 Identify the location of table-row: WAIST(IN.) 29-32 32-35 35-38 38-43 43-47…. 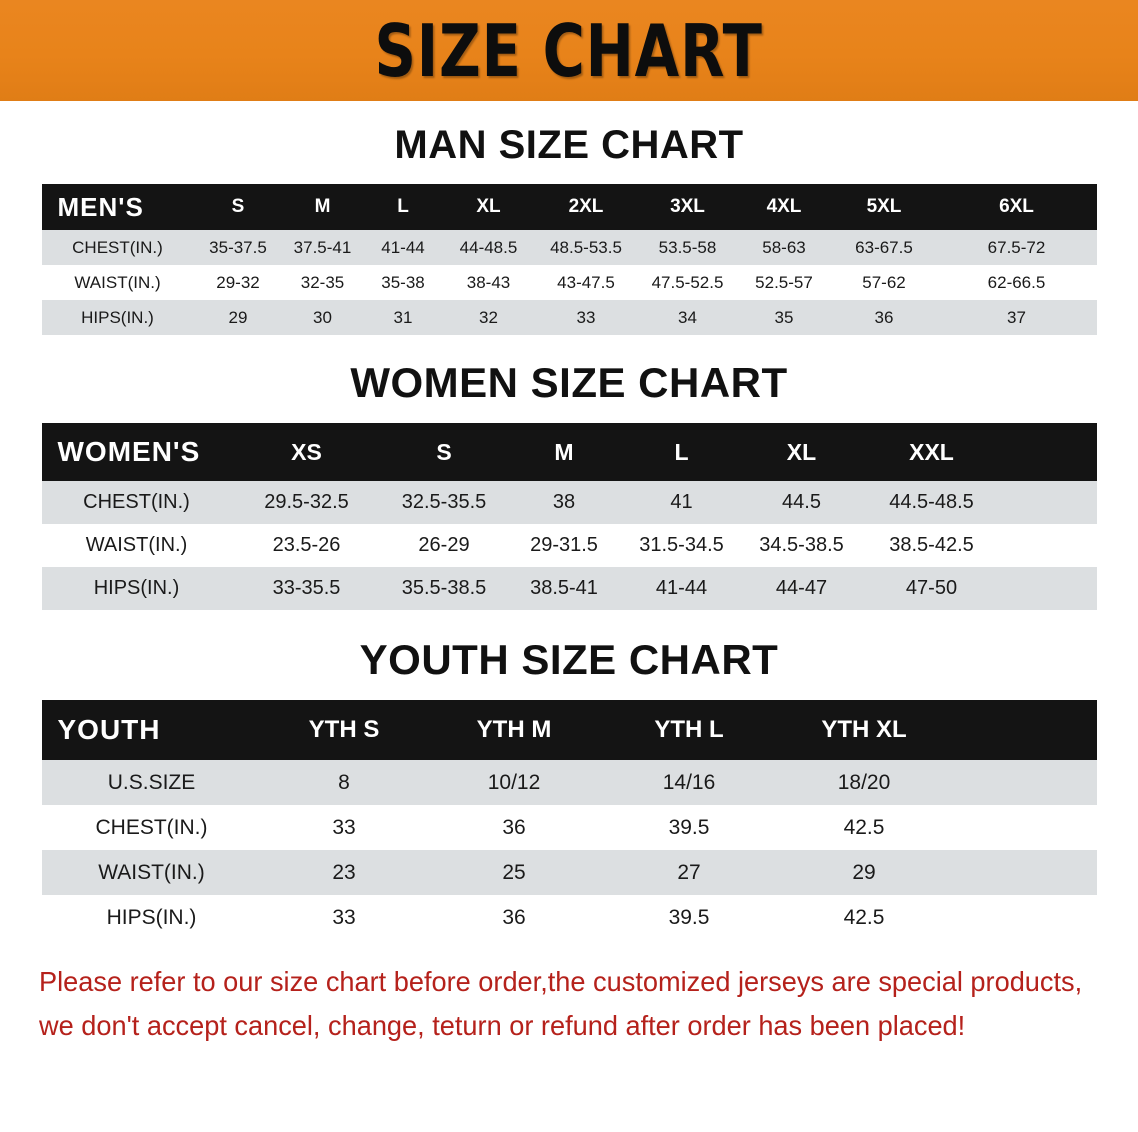
(569, 282).